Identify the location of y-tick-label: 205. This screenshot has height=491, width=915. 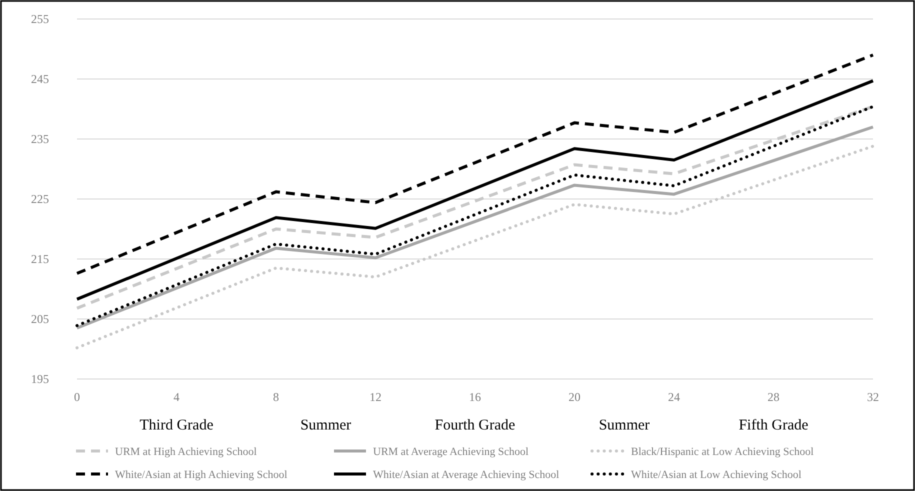
(40, 319).